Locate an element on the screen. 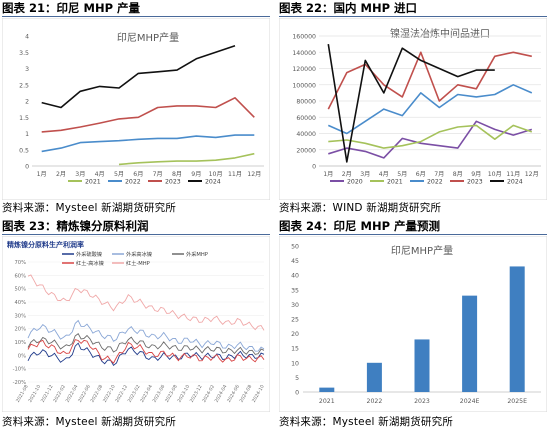 The image size is (550, 433). y-tick-label: 0% is located at coordinates (22, 356).